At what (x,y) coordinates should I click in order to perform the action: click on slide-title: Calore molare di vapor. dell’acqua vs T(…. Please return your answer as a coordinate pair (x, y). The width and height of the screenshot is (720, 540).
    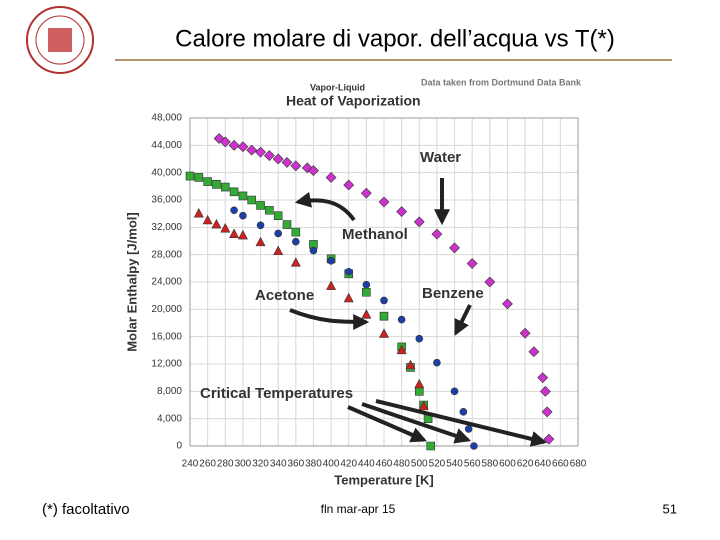
    Looking at the image, I should click on (395, 38).